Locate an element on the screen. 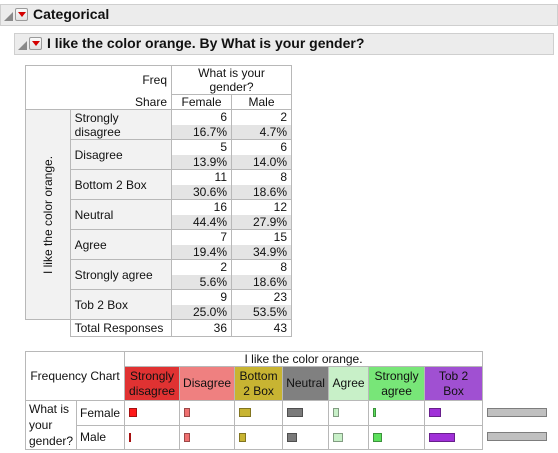 This screenshot has width=558, height=453. share-cell: 25.0% is located at coordinates (201, 312).